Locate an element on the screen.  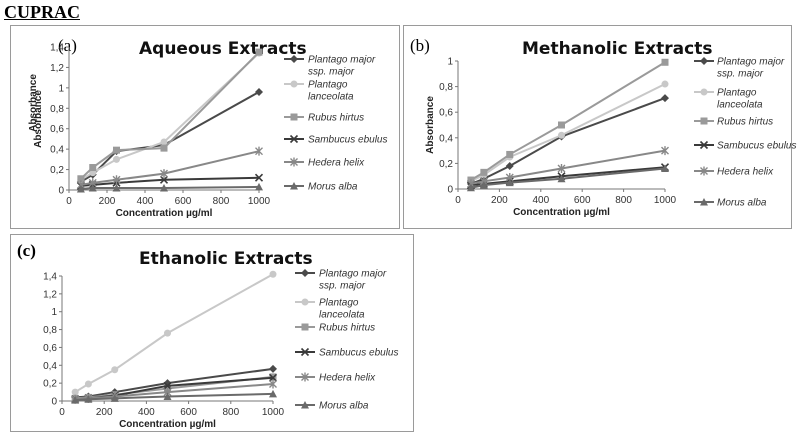
x-tick-label: 200 is located at coordinates (107, 201).